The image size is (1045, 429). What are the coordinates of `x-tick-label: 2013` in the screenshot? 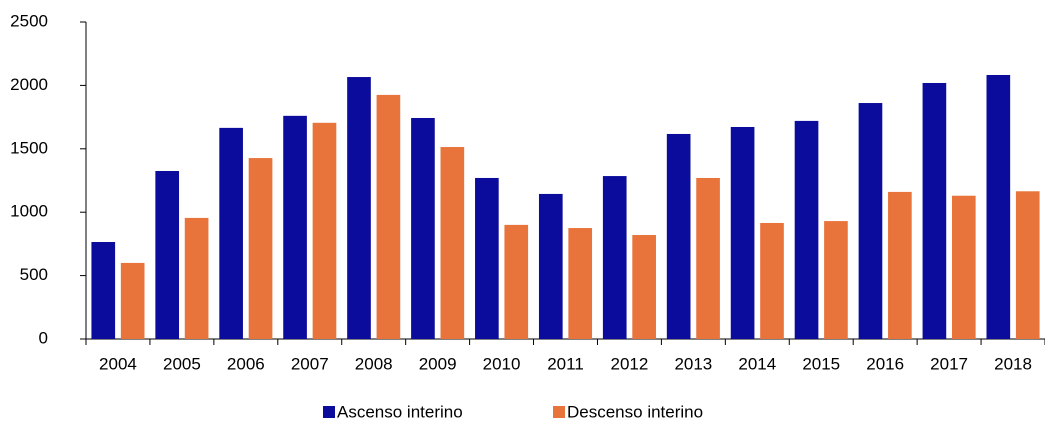 It's located at (693, 363).